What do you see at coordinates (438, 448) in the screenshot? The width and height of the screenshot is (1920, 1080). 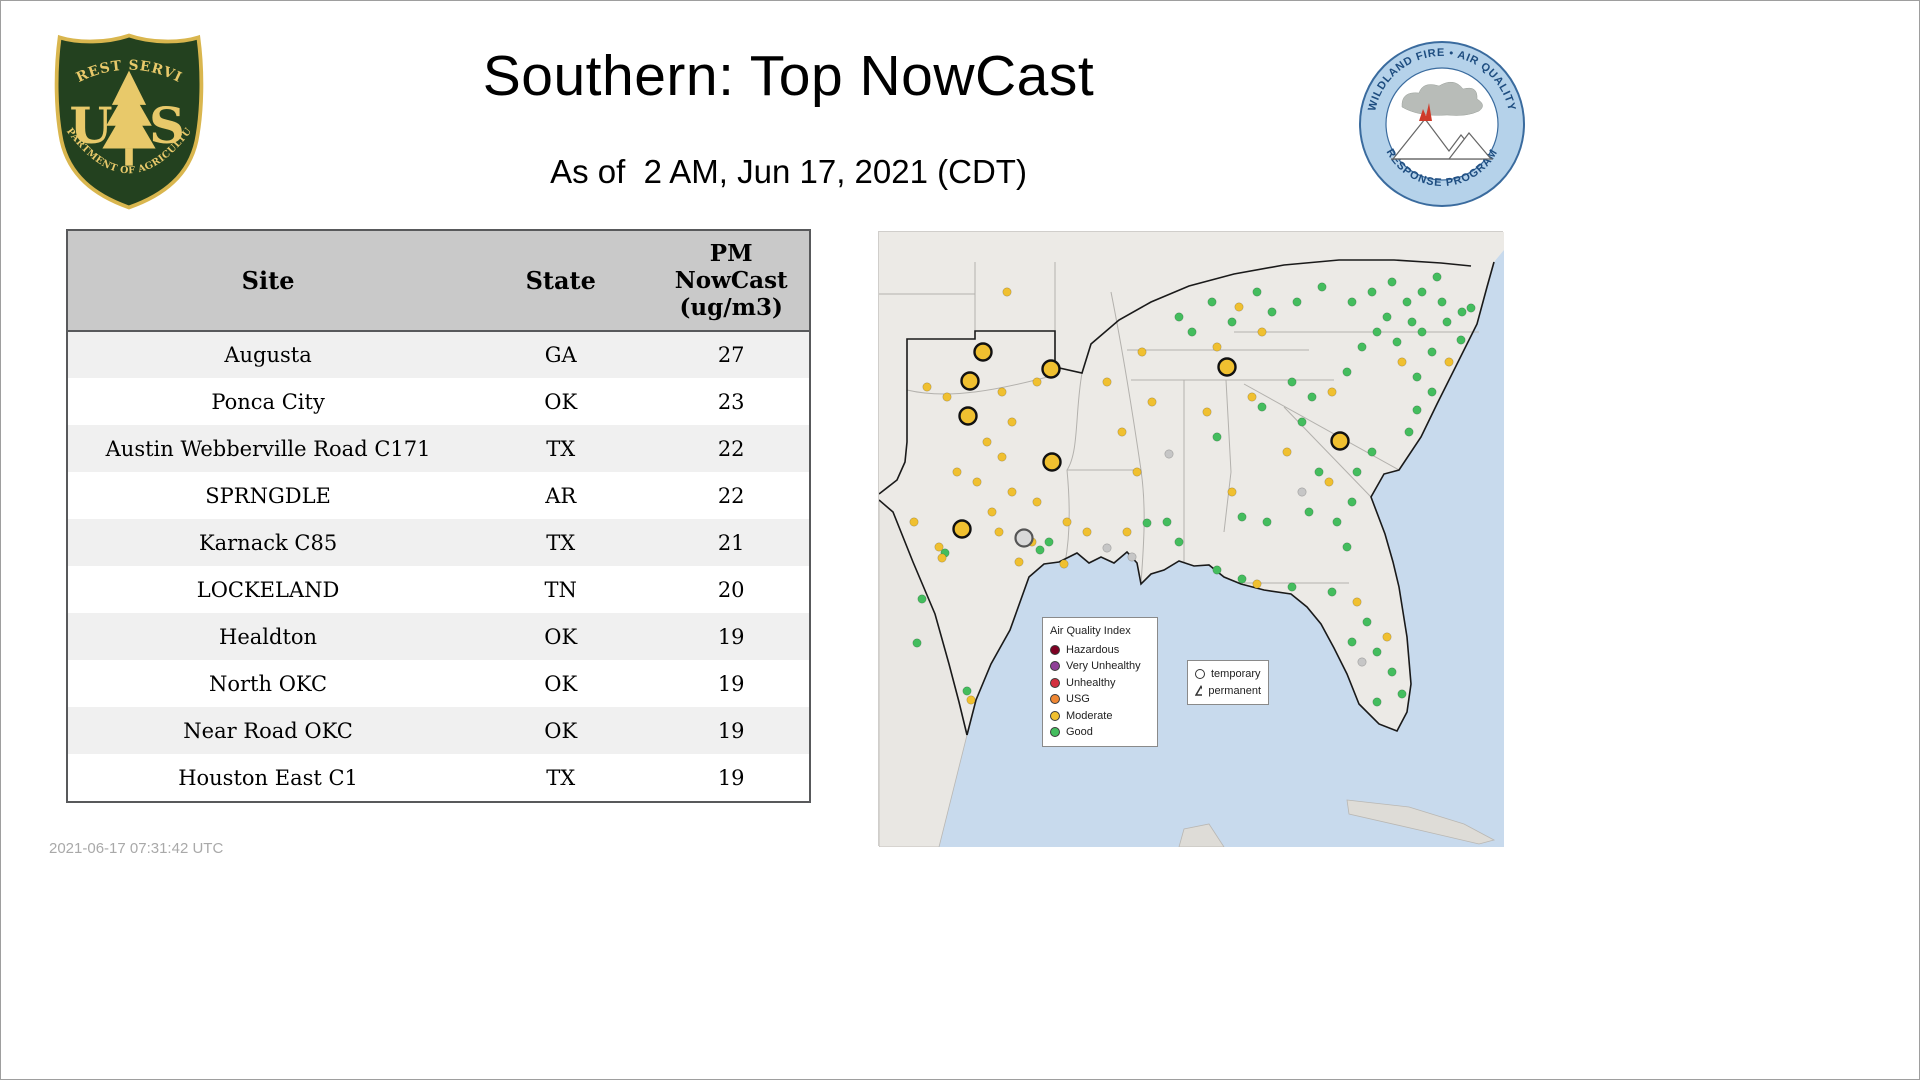 I see `table-row: Austin Webberville Road C171 TX 22` at bounding box center [438, 448].